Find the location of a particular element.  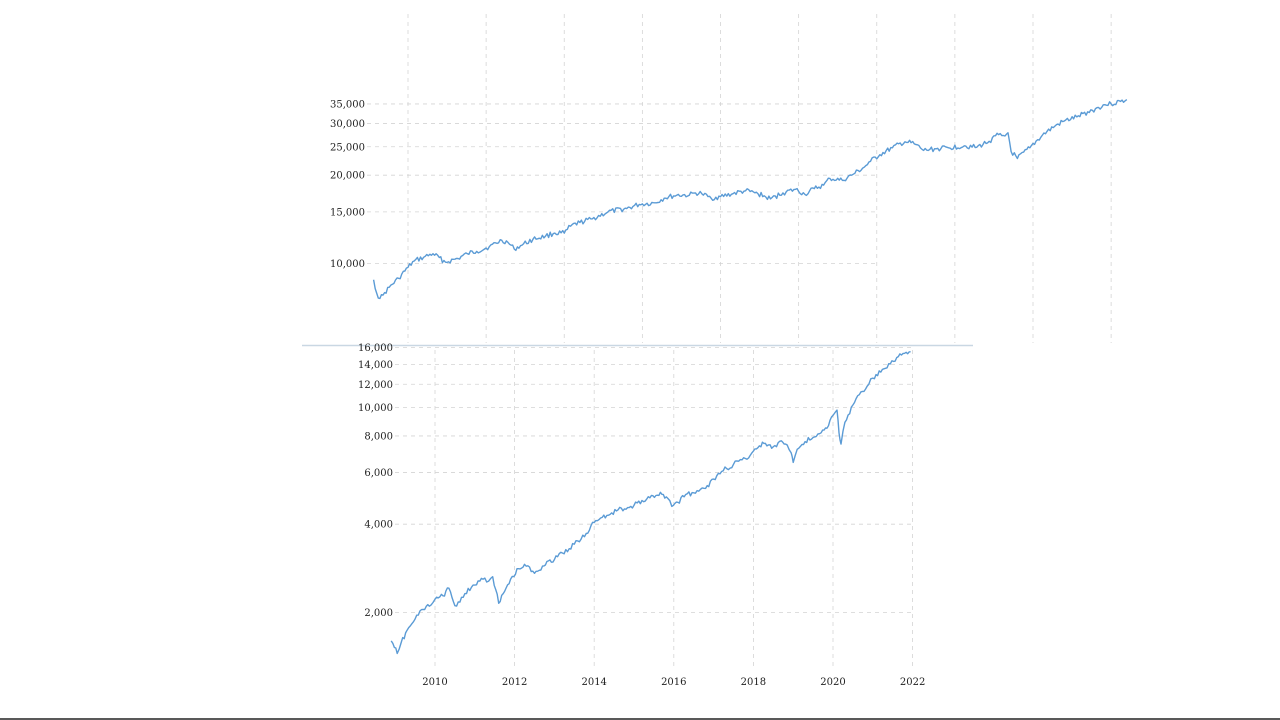

lower-y-tick-label: 2,000 is located at coordinates (378, 613).